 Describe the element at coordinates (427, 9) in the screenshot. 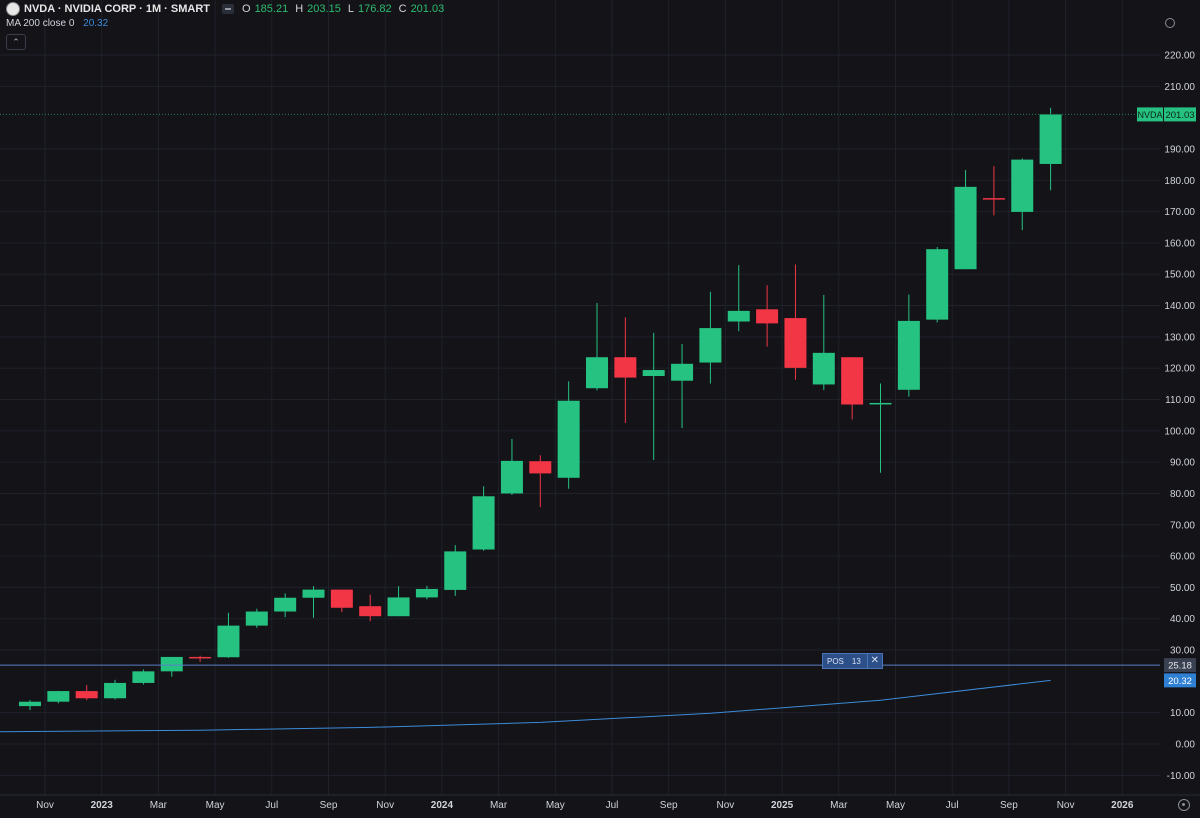

I see `close-value: 201.03` at that location.